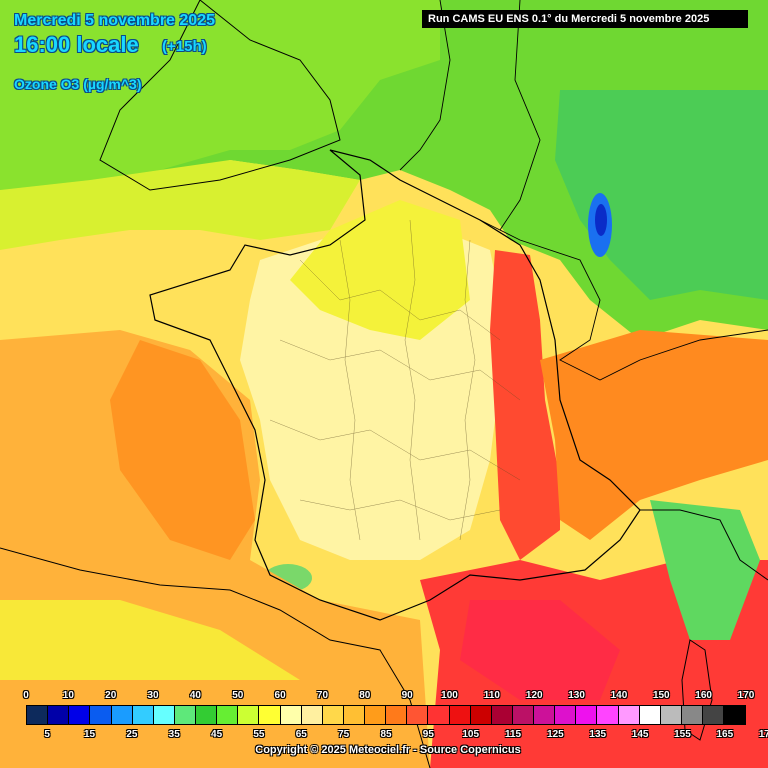 This screenshot has width=768, height=768. Describe the element at coordinates (301, 734) in the screenshot. I see `legend-bottom-label: 65` at that location.